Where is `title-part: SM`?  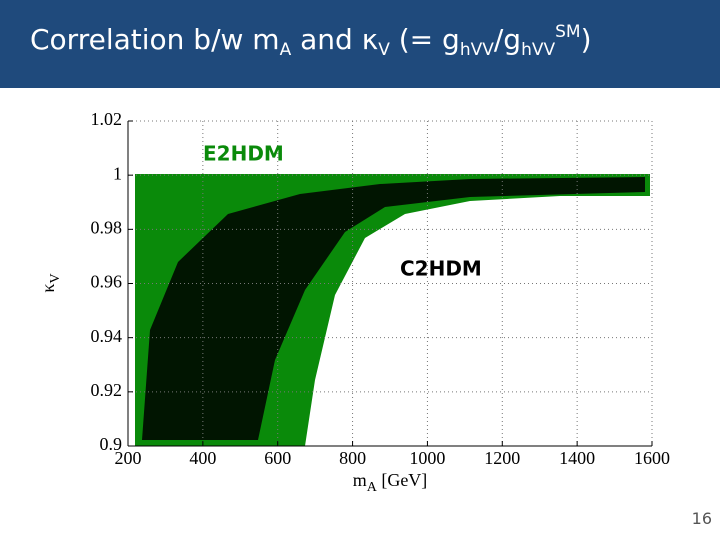 title-part: SM is located at coordinates (568, 32).